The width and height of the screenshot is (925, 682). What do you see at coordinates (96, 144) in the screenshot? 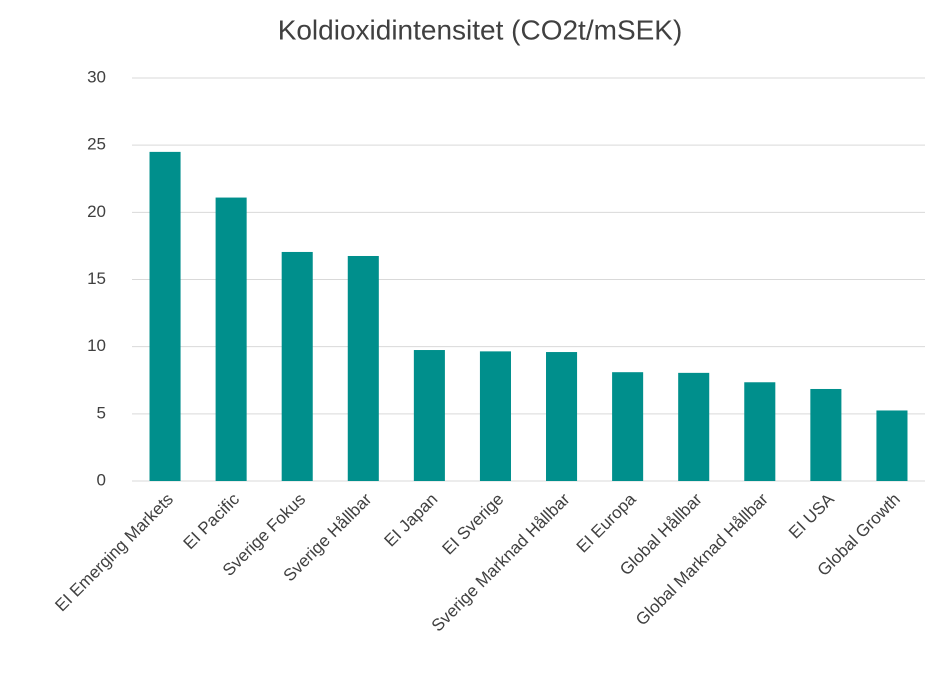
I see `y-tick-label: 25` at bounding box center [96, 144].